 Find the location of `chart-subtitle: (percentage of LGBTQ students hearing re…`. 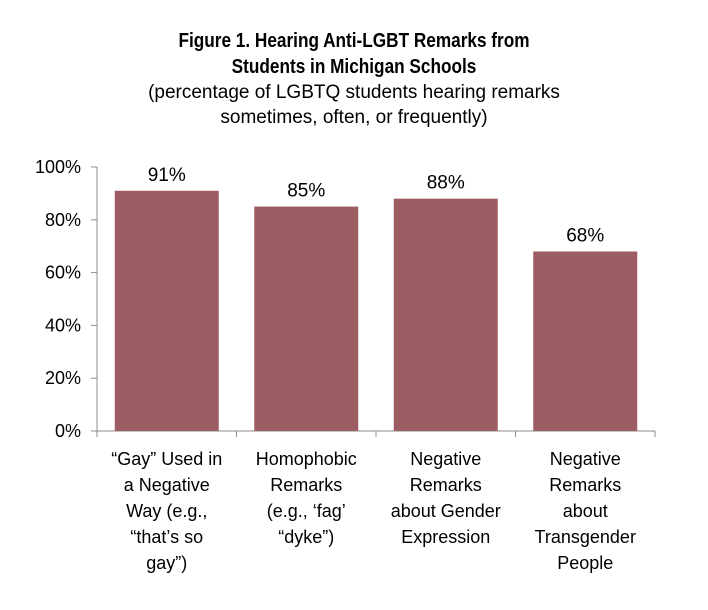

chart-subtitle: (percentage of LGBTQ students hearing re… is located at coordinates (354, 105).